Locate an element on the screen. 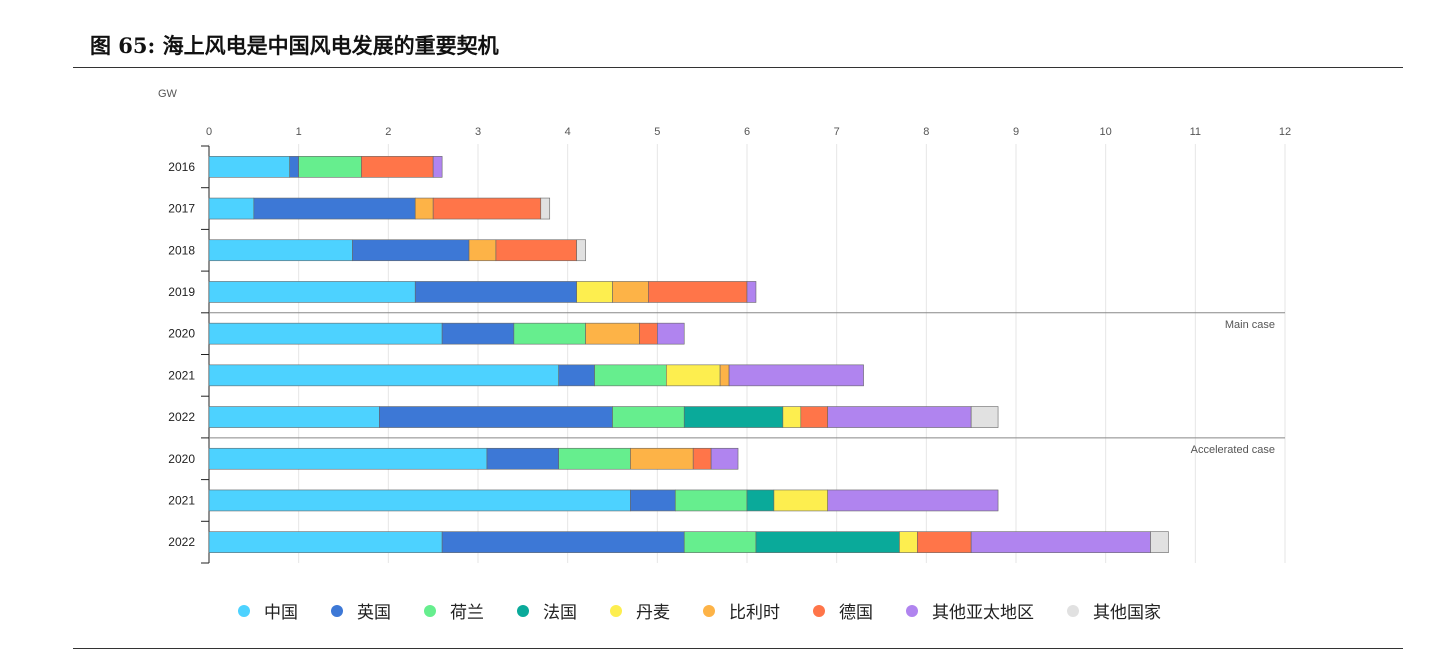 The height and width of the screenshot is (657, 1443). legend-item: 法国 is located at coordinates (547, 610).